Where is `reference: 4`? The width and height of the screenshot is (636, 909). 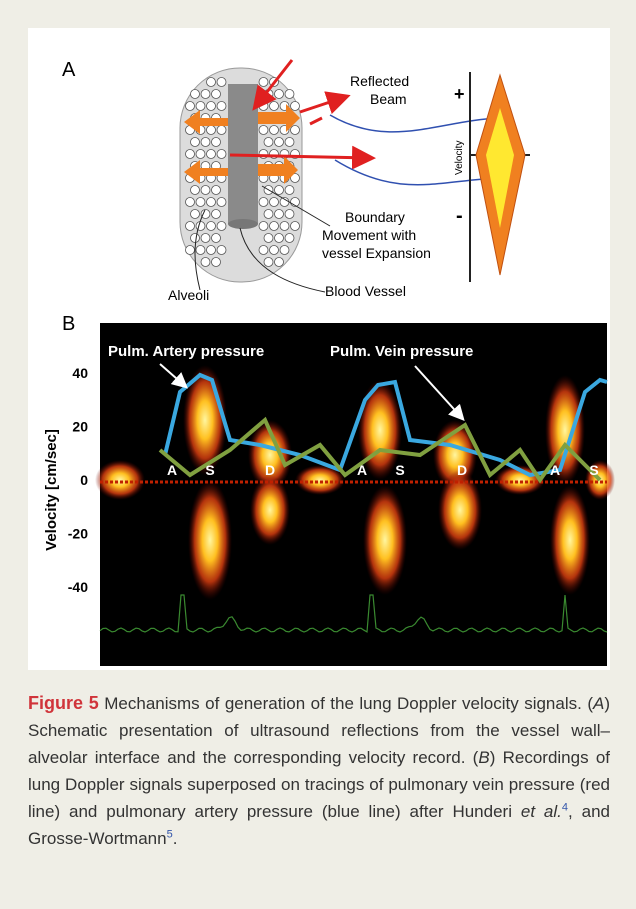 reference: 4 is located at coordinates (565, 807).